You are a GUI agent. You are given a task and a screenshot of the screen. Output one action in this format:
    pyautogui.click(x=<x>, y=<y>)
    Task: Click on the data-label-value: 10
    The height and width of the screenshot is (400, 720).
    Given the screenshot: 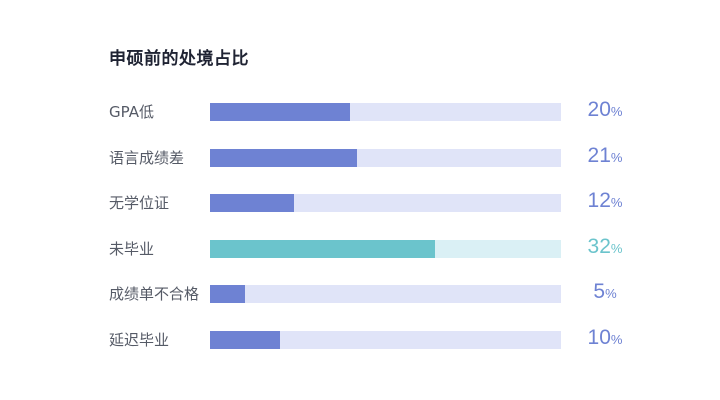 What is the action you would take?
    pyautogui.click(x=599, y=337)
    